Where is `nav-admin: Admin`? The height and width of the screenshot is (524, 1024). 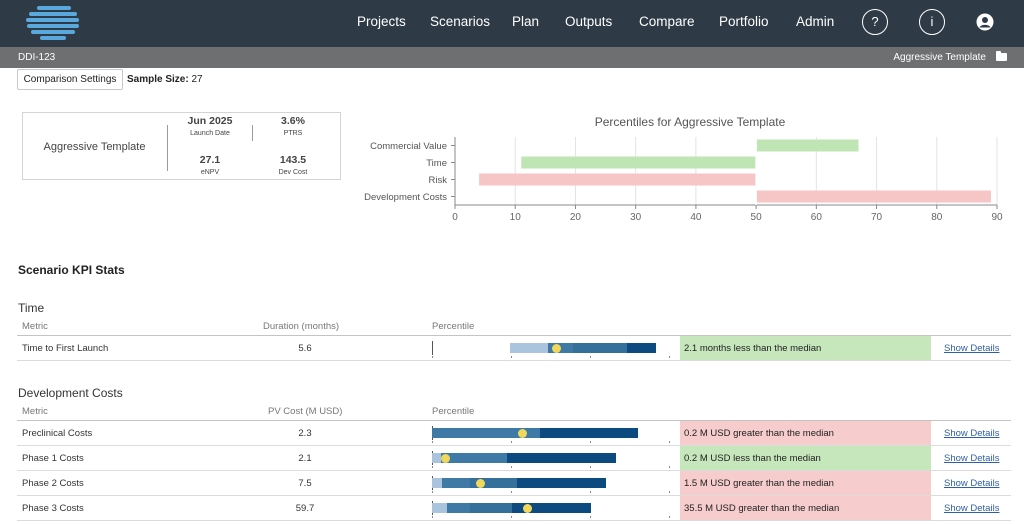
nav-admin: Admin is located at coordinates (815, 21).